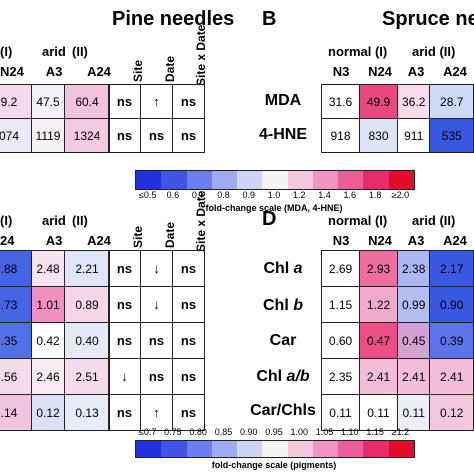 Image resolution: width=474 pixels, height=474 pixels. What do you see at coordinates (55, 304) in the screenshot?
I see `pine-bottom-row: .73 1.01 0.89` at bounding box center [55, 304].